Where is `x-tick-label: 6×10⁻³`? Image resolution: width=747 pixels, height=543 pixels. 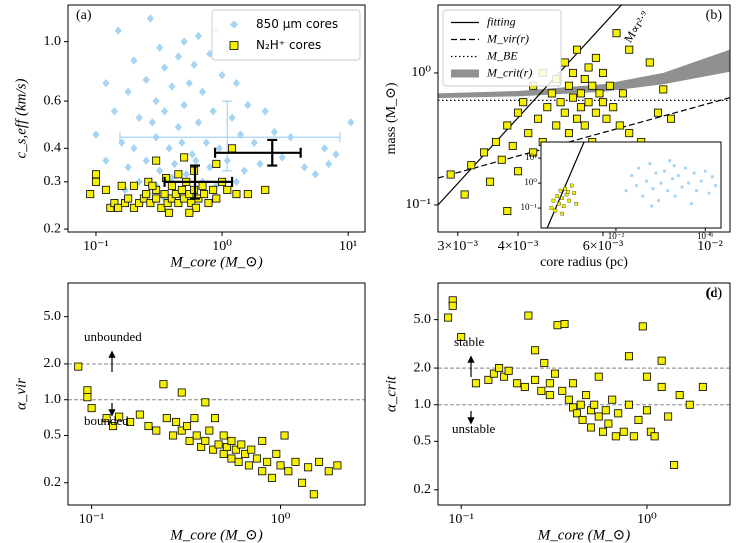 x-tick-label: 6×10⁻³ is located at coordinates (603, 246).